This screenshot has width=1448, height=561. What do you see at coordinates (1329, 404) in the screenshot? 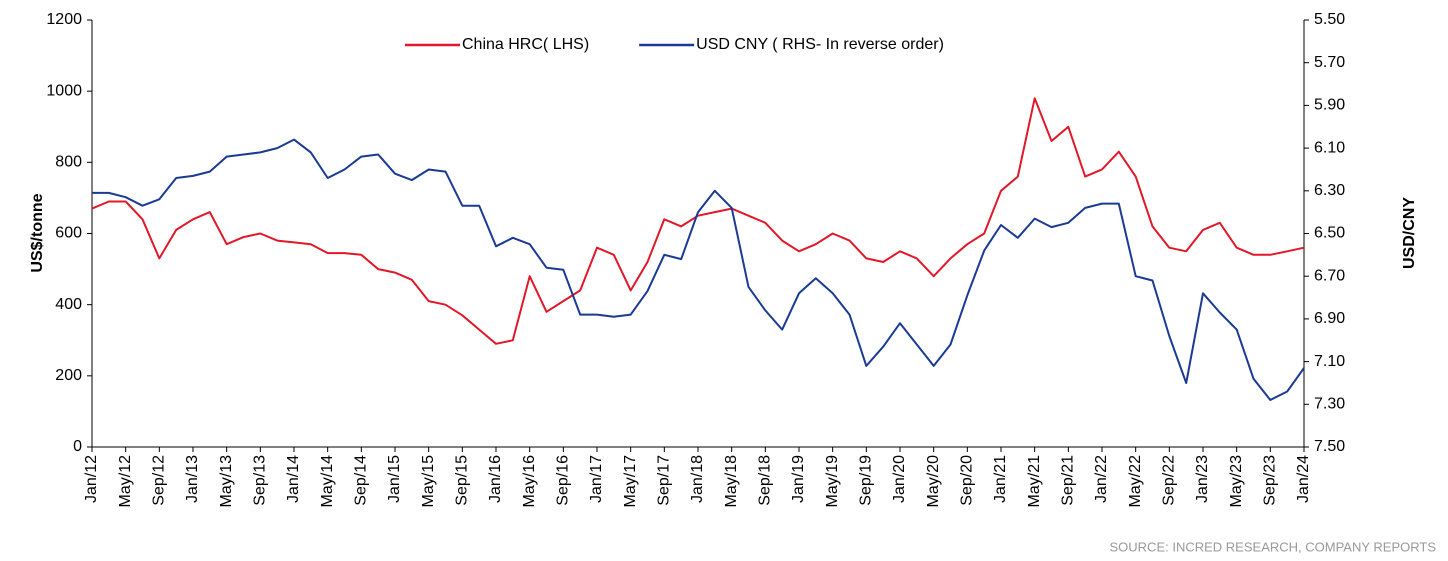
I see `y2-tick-label: 7.30` at bounding box center [1329, 404].